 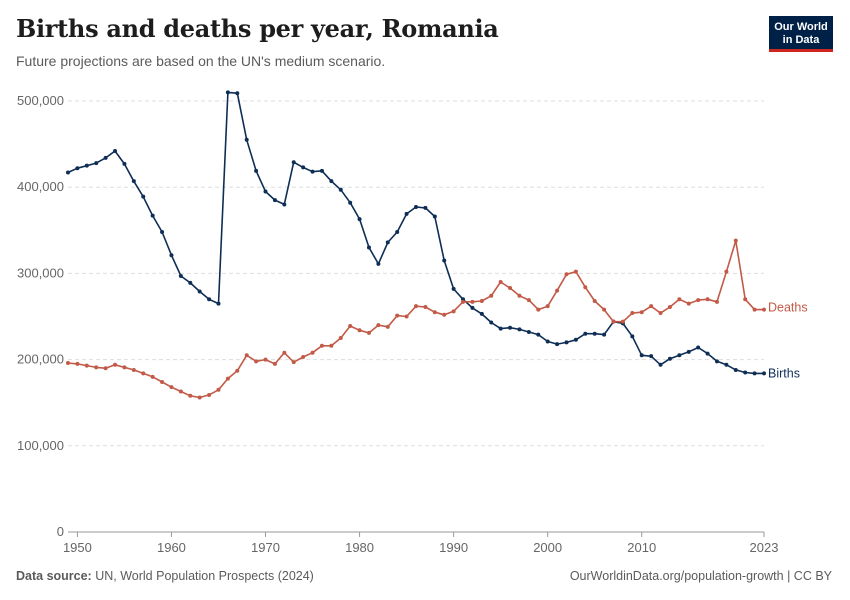 What do you see at coordinates (40, 445) in the screenshot?
I see `y-tick-label: 100,000` at bounding box center [40, 445].